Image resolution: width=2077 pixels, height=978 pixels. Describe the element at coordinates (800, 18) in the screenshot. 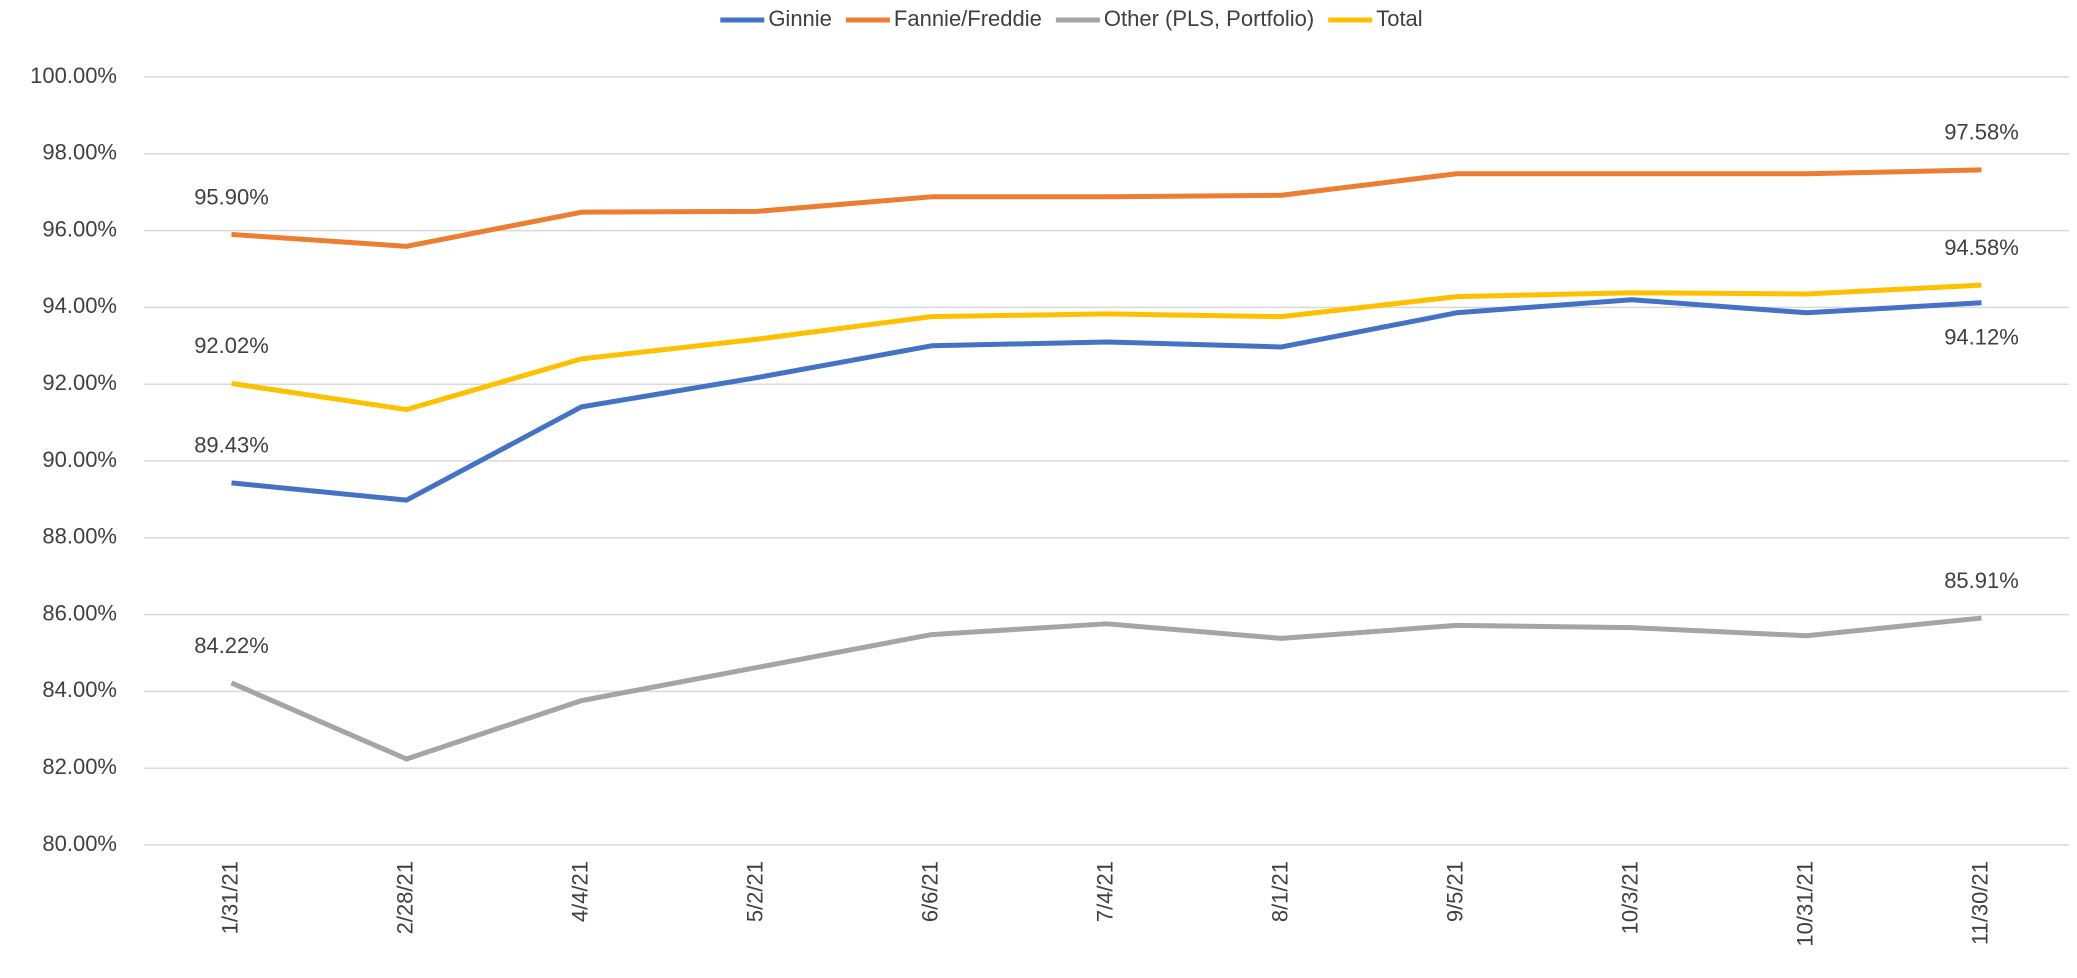

I see `legend-label: Ginnie` at that location.